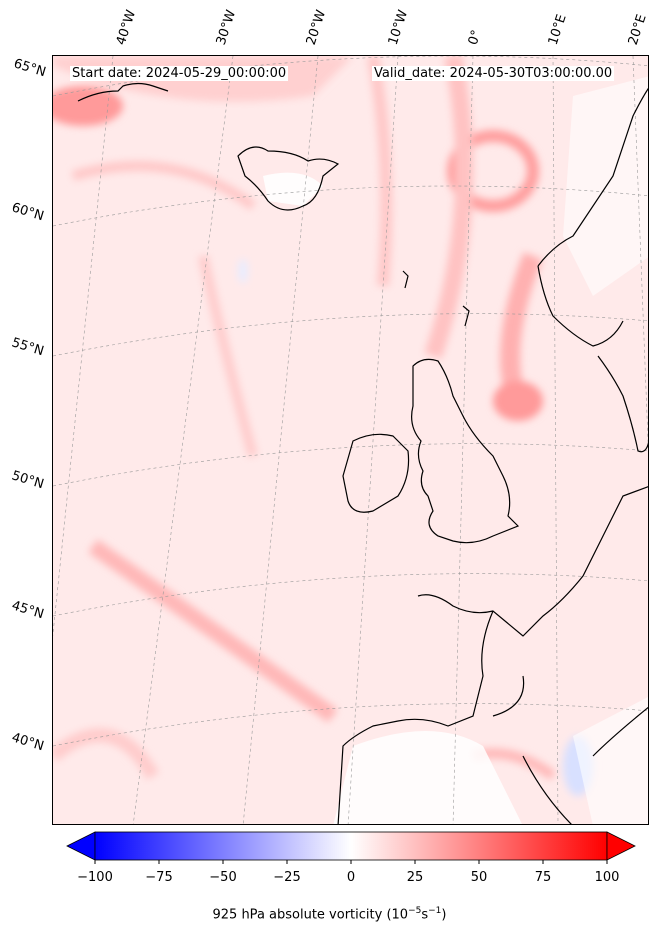  Describe the element at coordinates (179, 73) in the screenshot. I see `start-date-text: Start date: 2024-05-29_00:00:00` at that location.